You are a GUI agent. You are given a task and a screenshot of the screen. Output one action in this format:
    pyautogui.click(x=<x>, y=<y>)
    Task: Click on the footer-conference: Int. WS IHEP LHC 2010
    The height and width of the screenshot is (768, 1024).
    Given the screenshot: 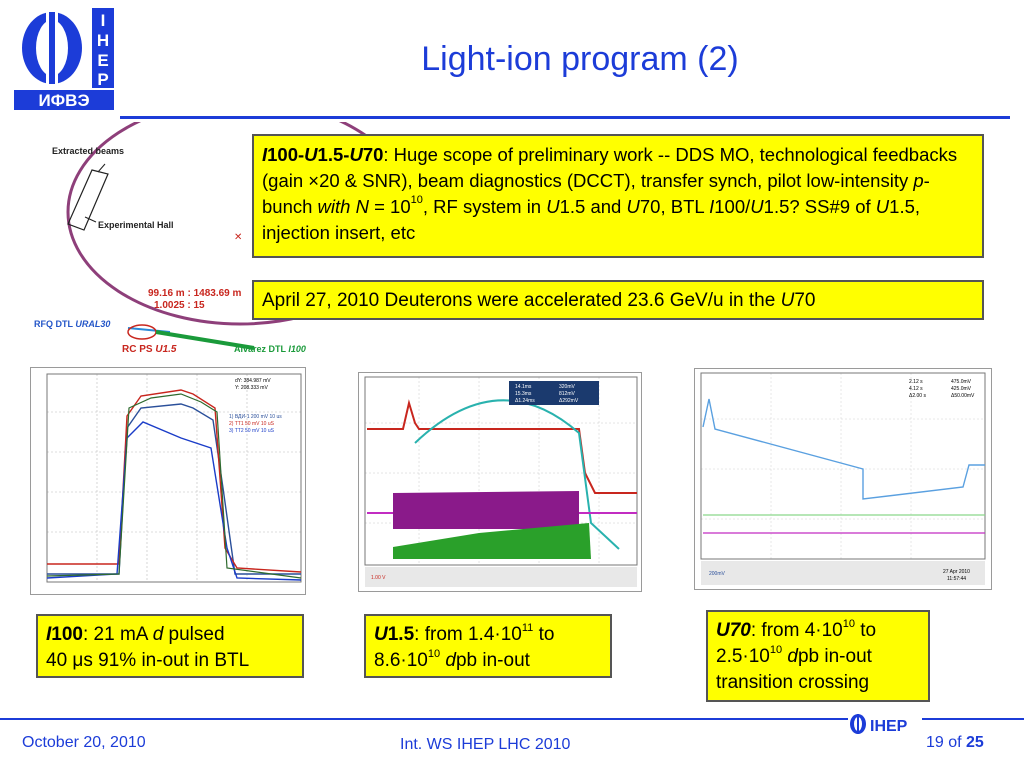 What is the action you would take?
    pyautogui.click(x=485, y=744)
    